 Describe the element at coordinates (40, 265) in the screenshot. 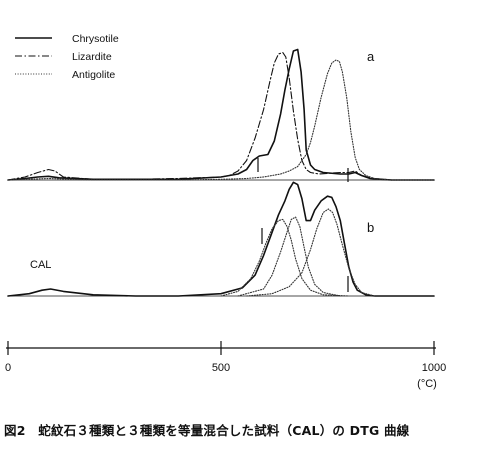

I see `annotation-cal: CAL` at that location.